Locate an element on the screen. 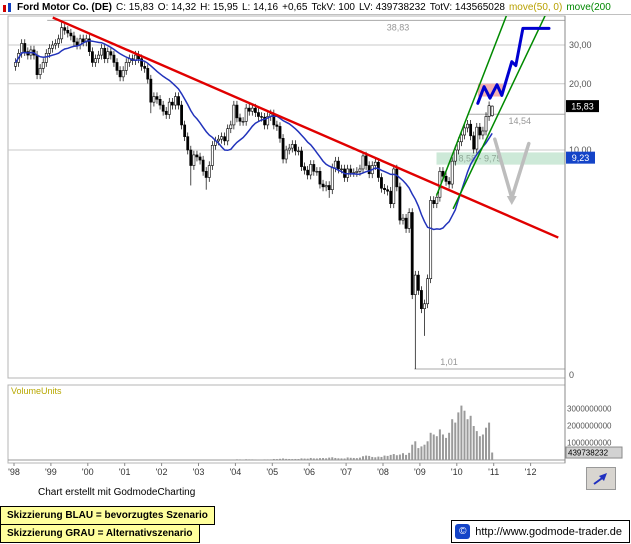 The image size is (631, 544). target-price-box-label: 9,23 is located at coordinates (581, 158).